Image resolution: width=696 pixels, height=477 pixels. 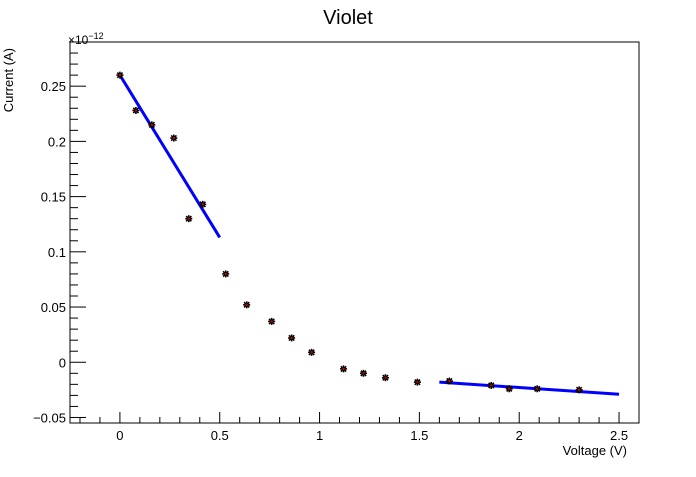 I want to click on x-axis: 0 0.5 1 1.5 2 2.5, so click(x=359, y=427).